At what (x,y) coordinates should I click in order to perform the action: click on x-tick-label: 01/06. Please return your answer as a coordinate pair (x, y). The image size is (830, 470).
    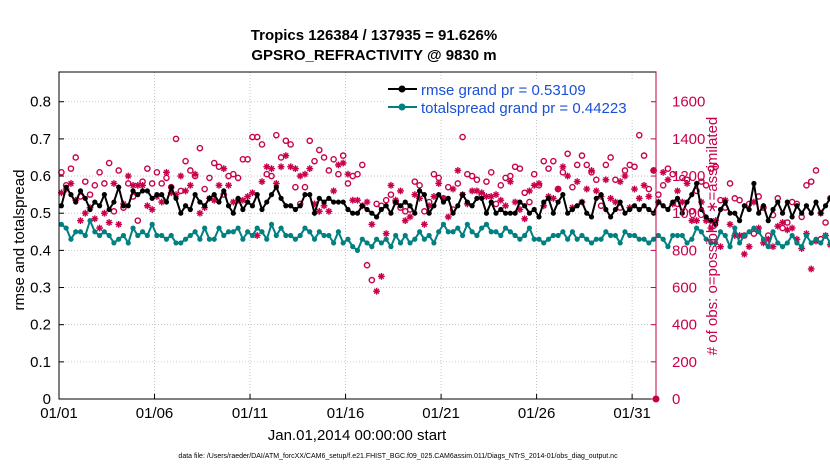
    Looking at the image, I should click on (155, 413).